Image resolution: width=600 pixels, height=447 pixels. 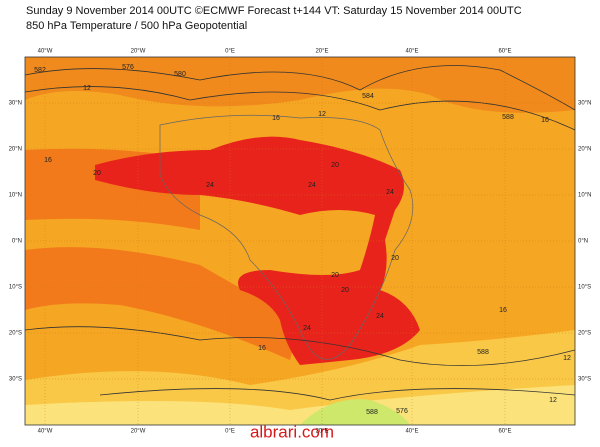 I want to click on contour-label: 580, so click(x=180, y=74).